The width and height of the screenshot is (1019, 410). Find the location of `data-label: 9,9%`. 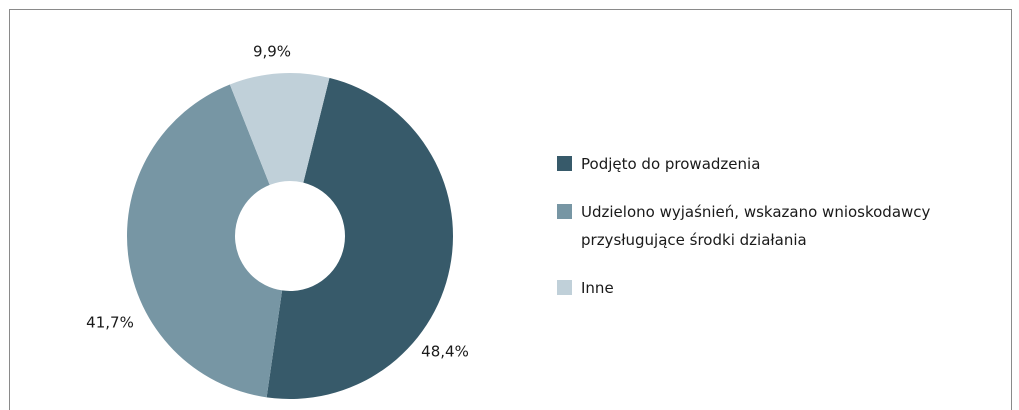

data-label: 9,9% is located at coordinates (272, 52).